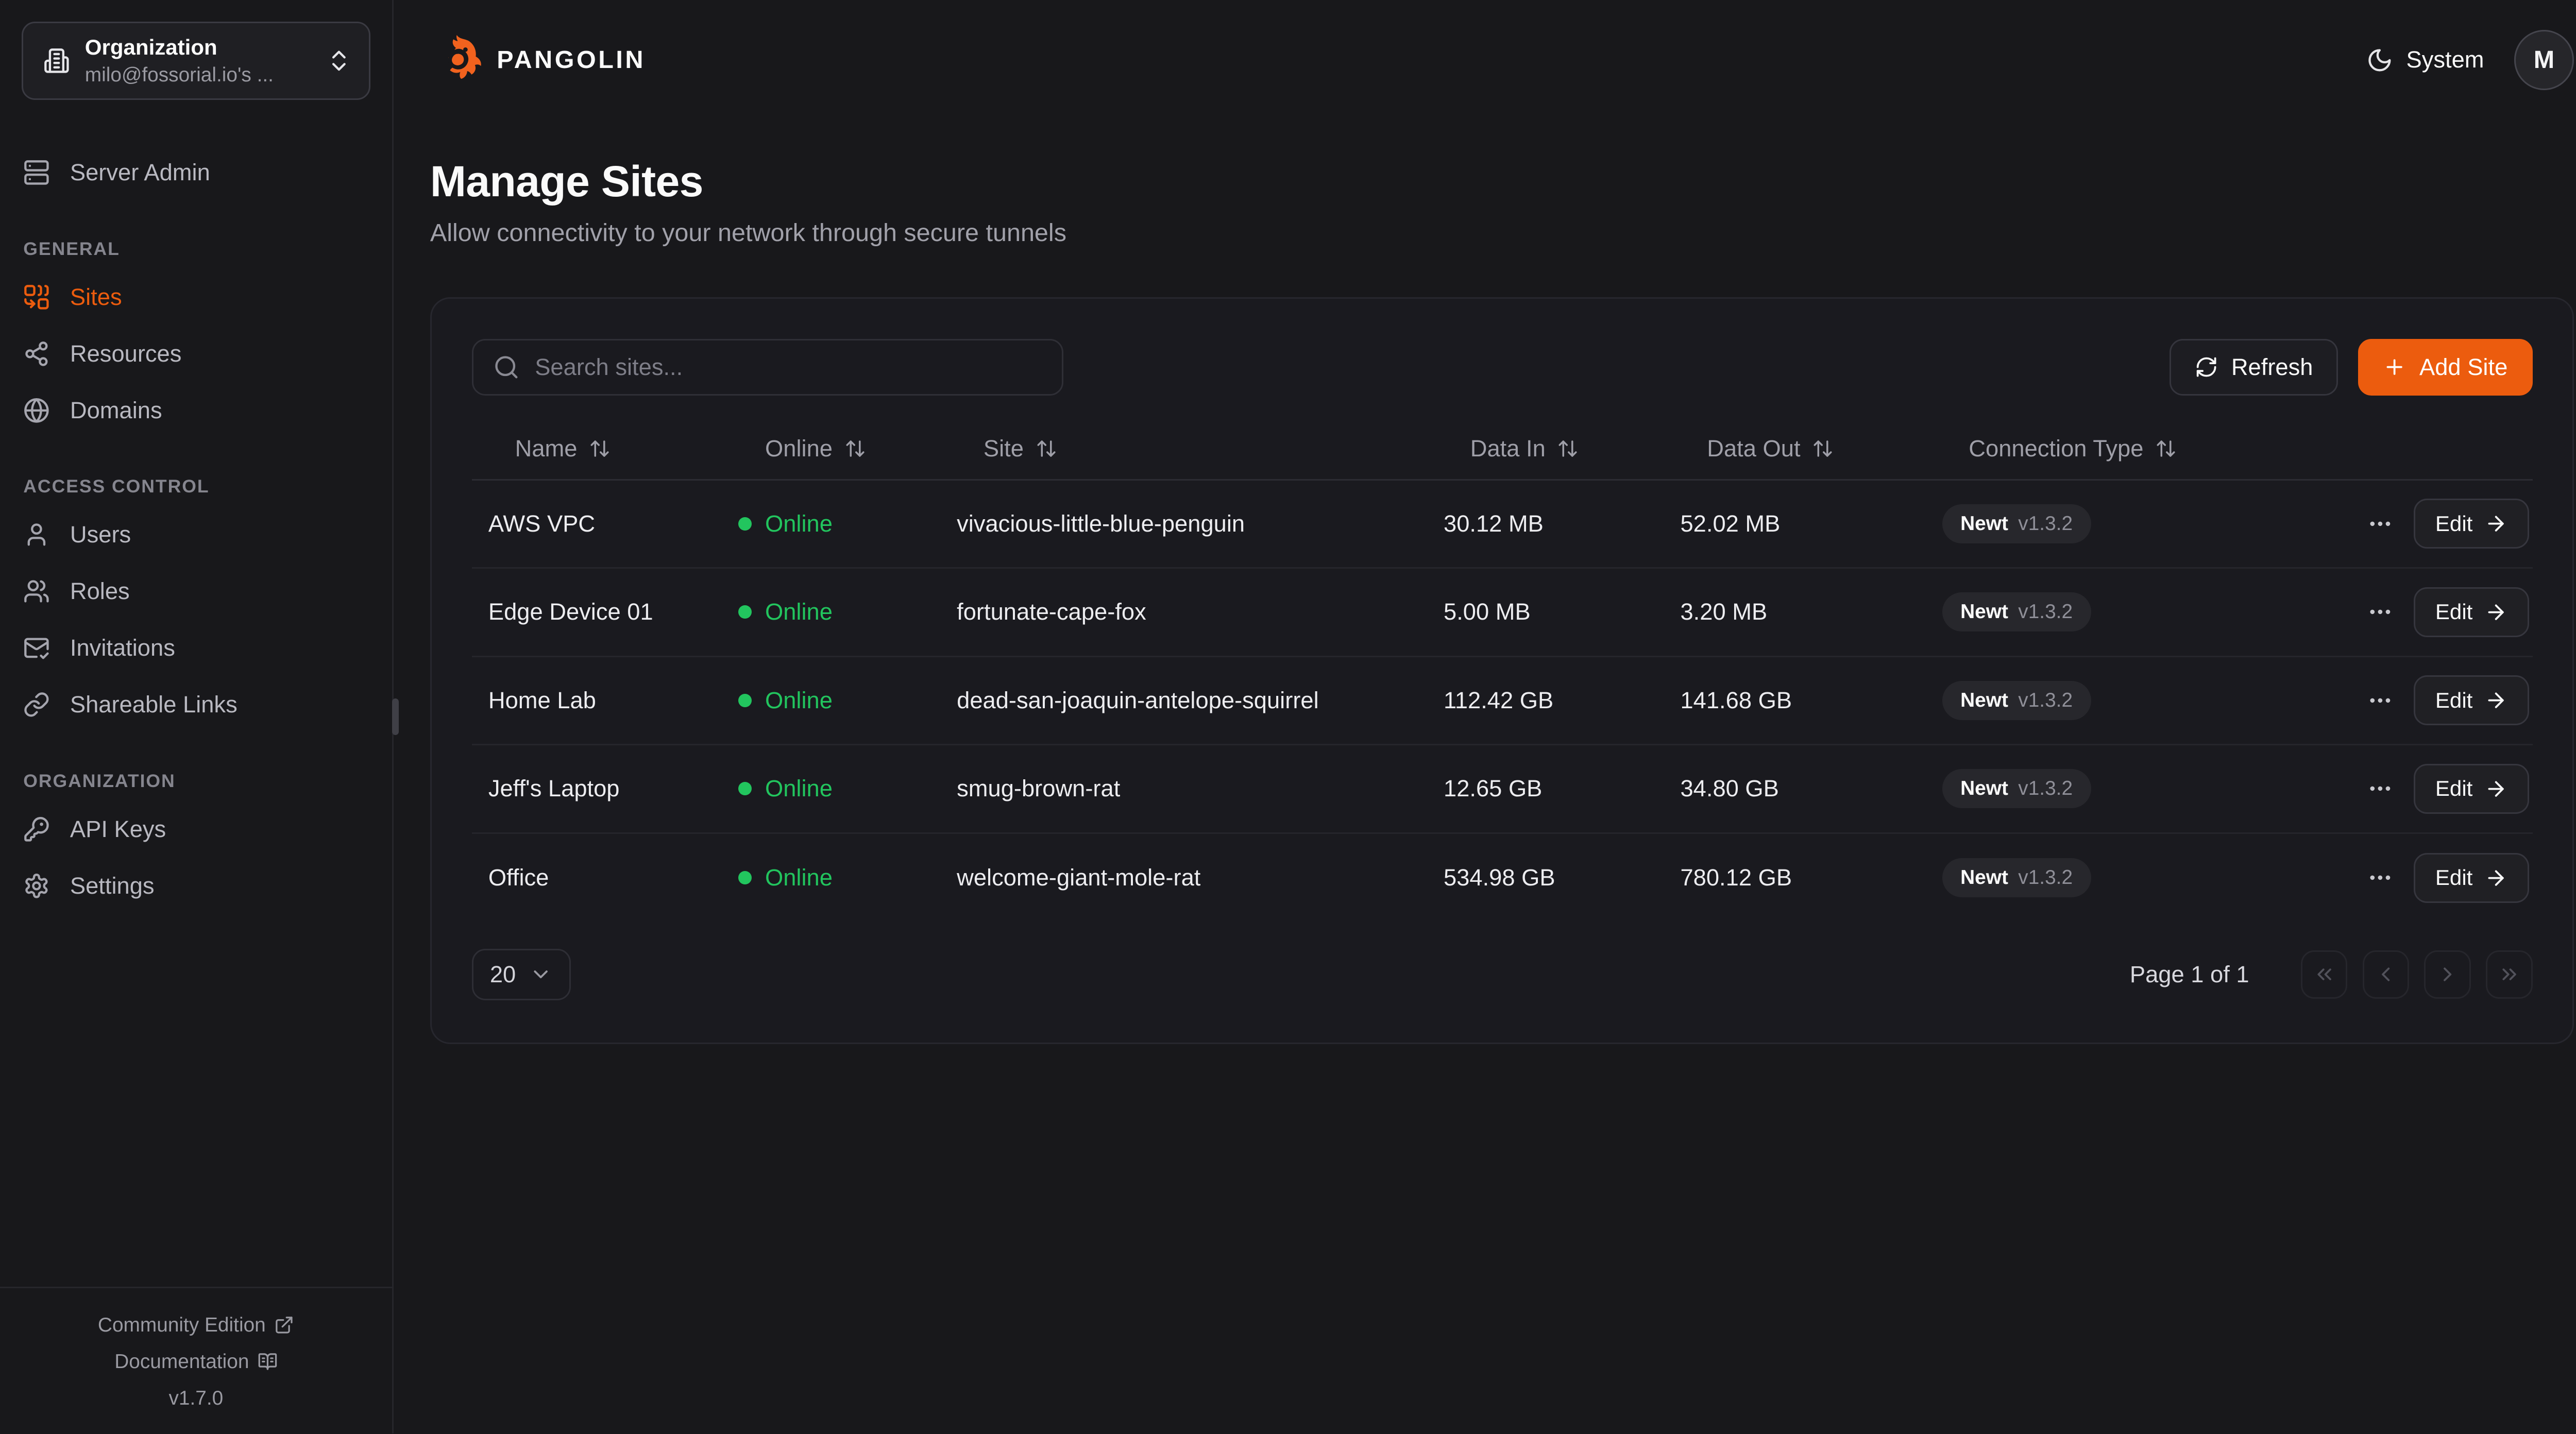  Describe the element at coordinates (36, 353) in the screenshot. I see `share-2-icon` at that location.